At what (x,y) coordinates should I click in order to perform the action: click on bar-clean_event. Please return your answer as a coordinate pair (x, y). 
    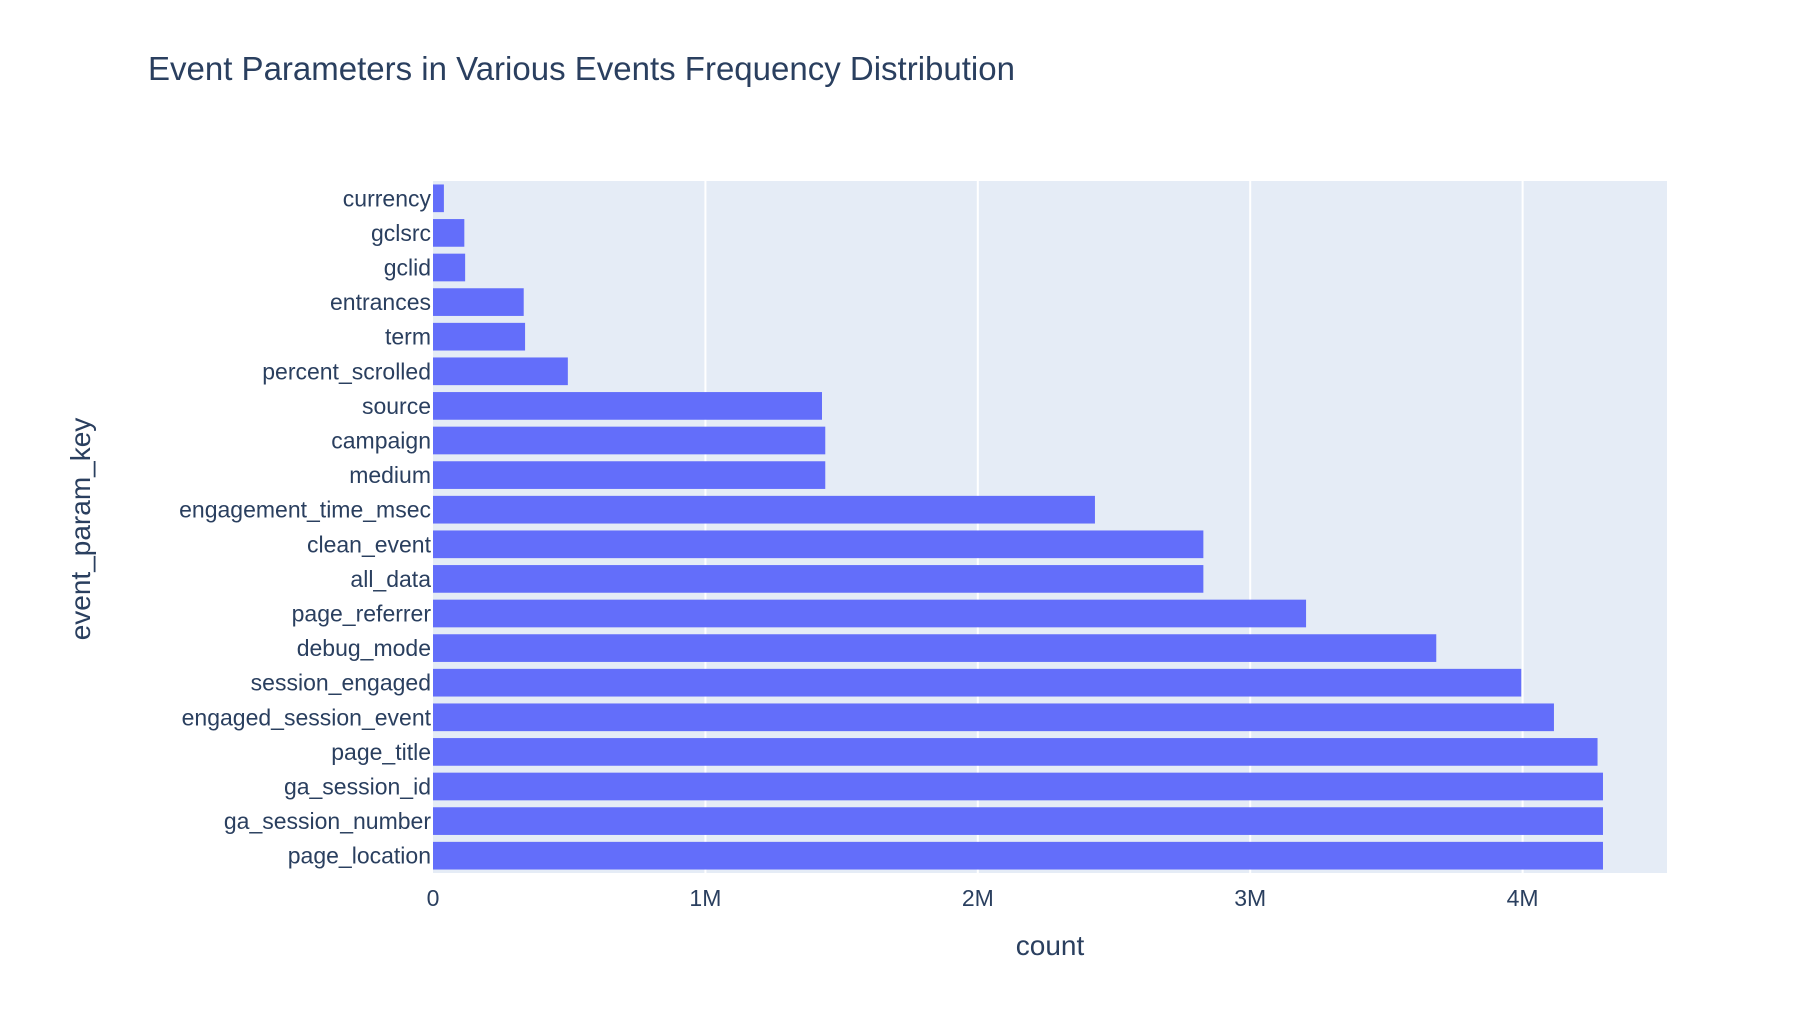
    Looking at the image, I should click on (818, 544).